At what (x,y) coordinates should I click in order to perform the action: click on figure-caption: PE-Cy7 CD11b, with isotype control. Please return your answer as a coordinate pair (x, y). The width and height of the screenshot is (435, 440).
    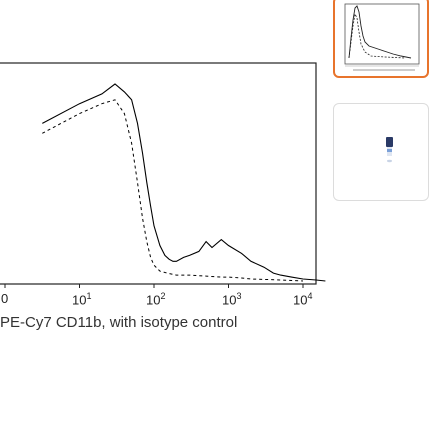
    Looking at the image, I should click on (119, 322).